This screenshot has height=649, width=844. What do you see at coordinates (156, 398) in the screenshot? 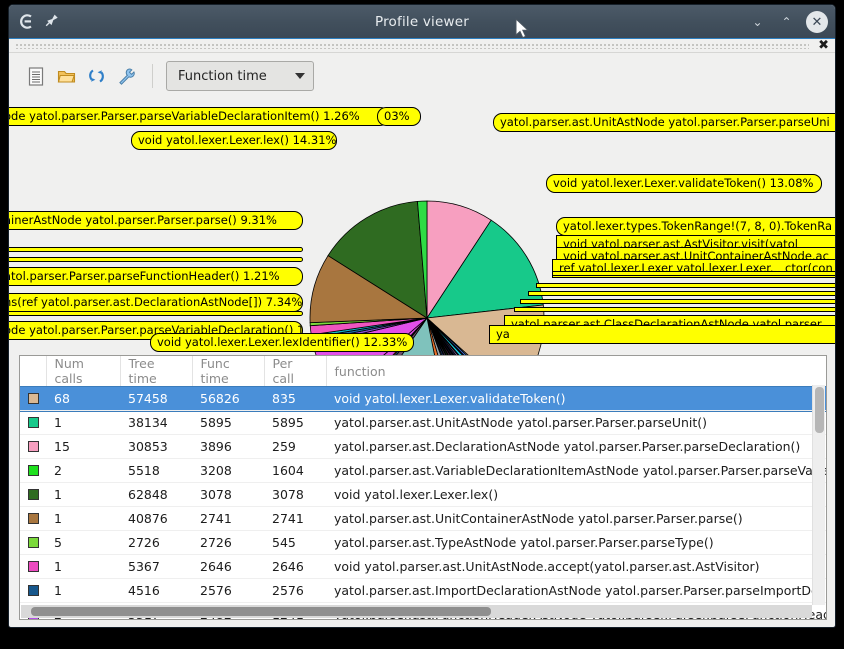
I see `row-tree-time: 57458` at bounding box center [156, 398].